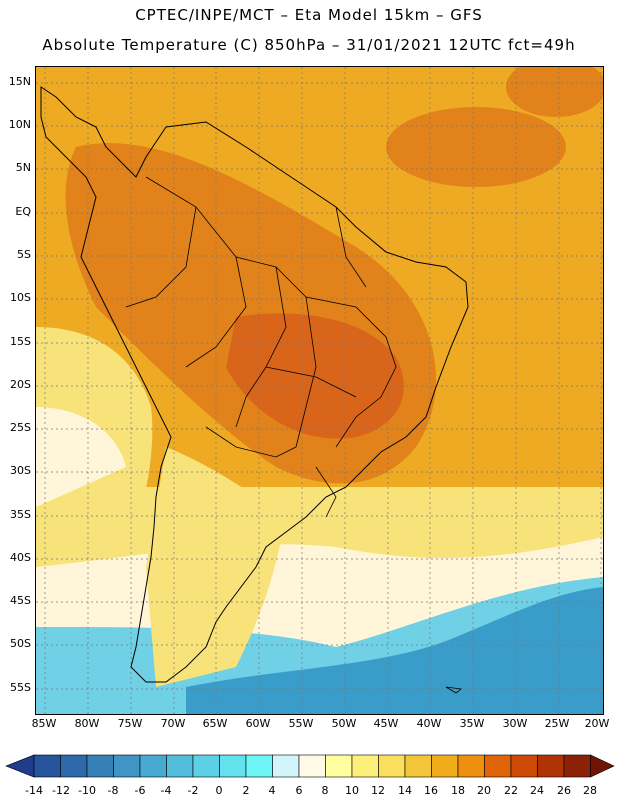  What do you see at coordinates (19, 124) in the screenshot?
I see `lat-label-10n: 10N` at bounding box center [19, 124].